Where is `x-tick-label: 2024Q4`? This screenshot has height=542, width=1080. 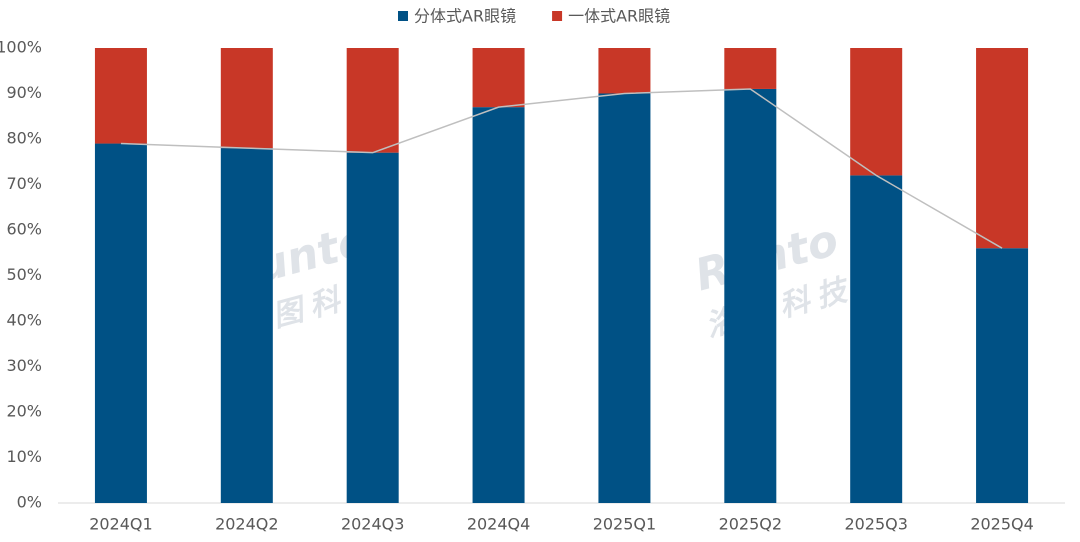
x-tick-label: 2024Q4 is located at coordinates (499, 524).